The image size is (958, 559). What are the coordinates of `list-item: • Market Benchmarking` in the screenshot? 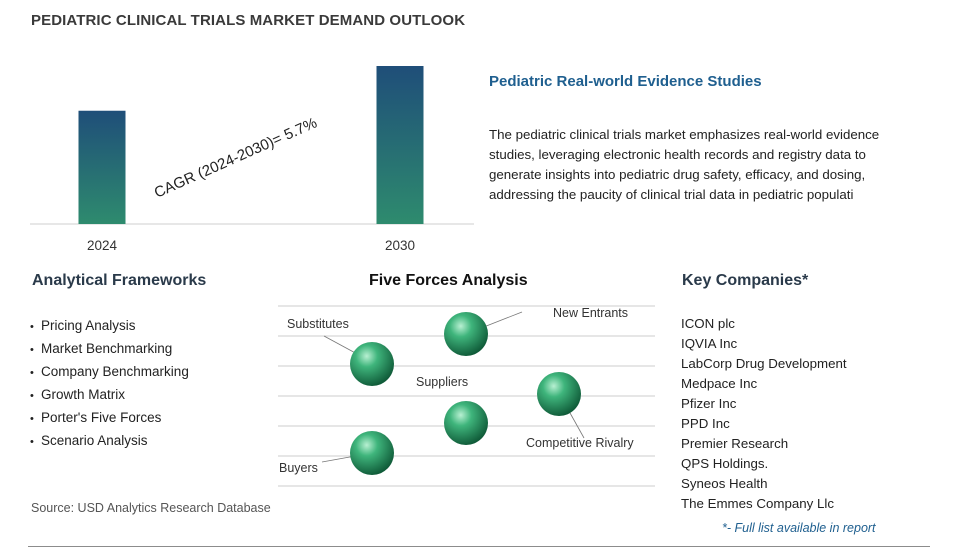 It's located at (109, 349).